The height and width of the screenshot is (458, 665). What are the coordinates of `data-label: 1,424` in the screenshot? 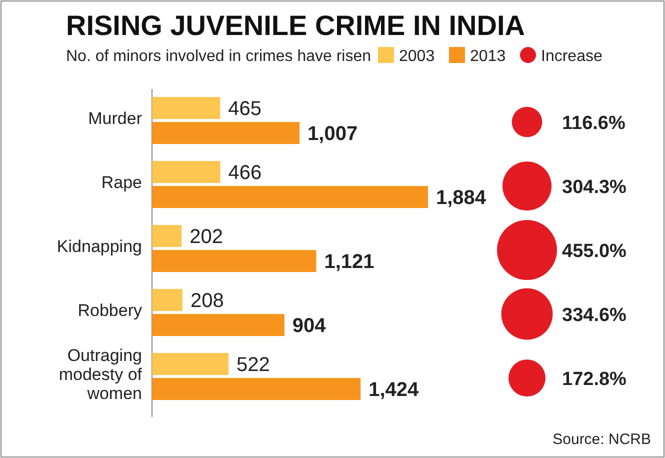 It's located at (394, 390).